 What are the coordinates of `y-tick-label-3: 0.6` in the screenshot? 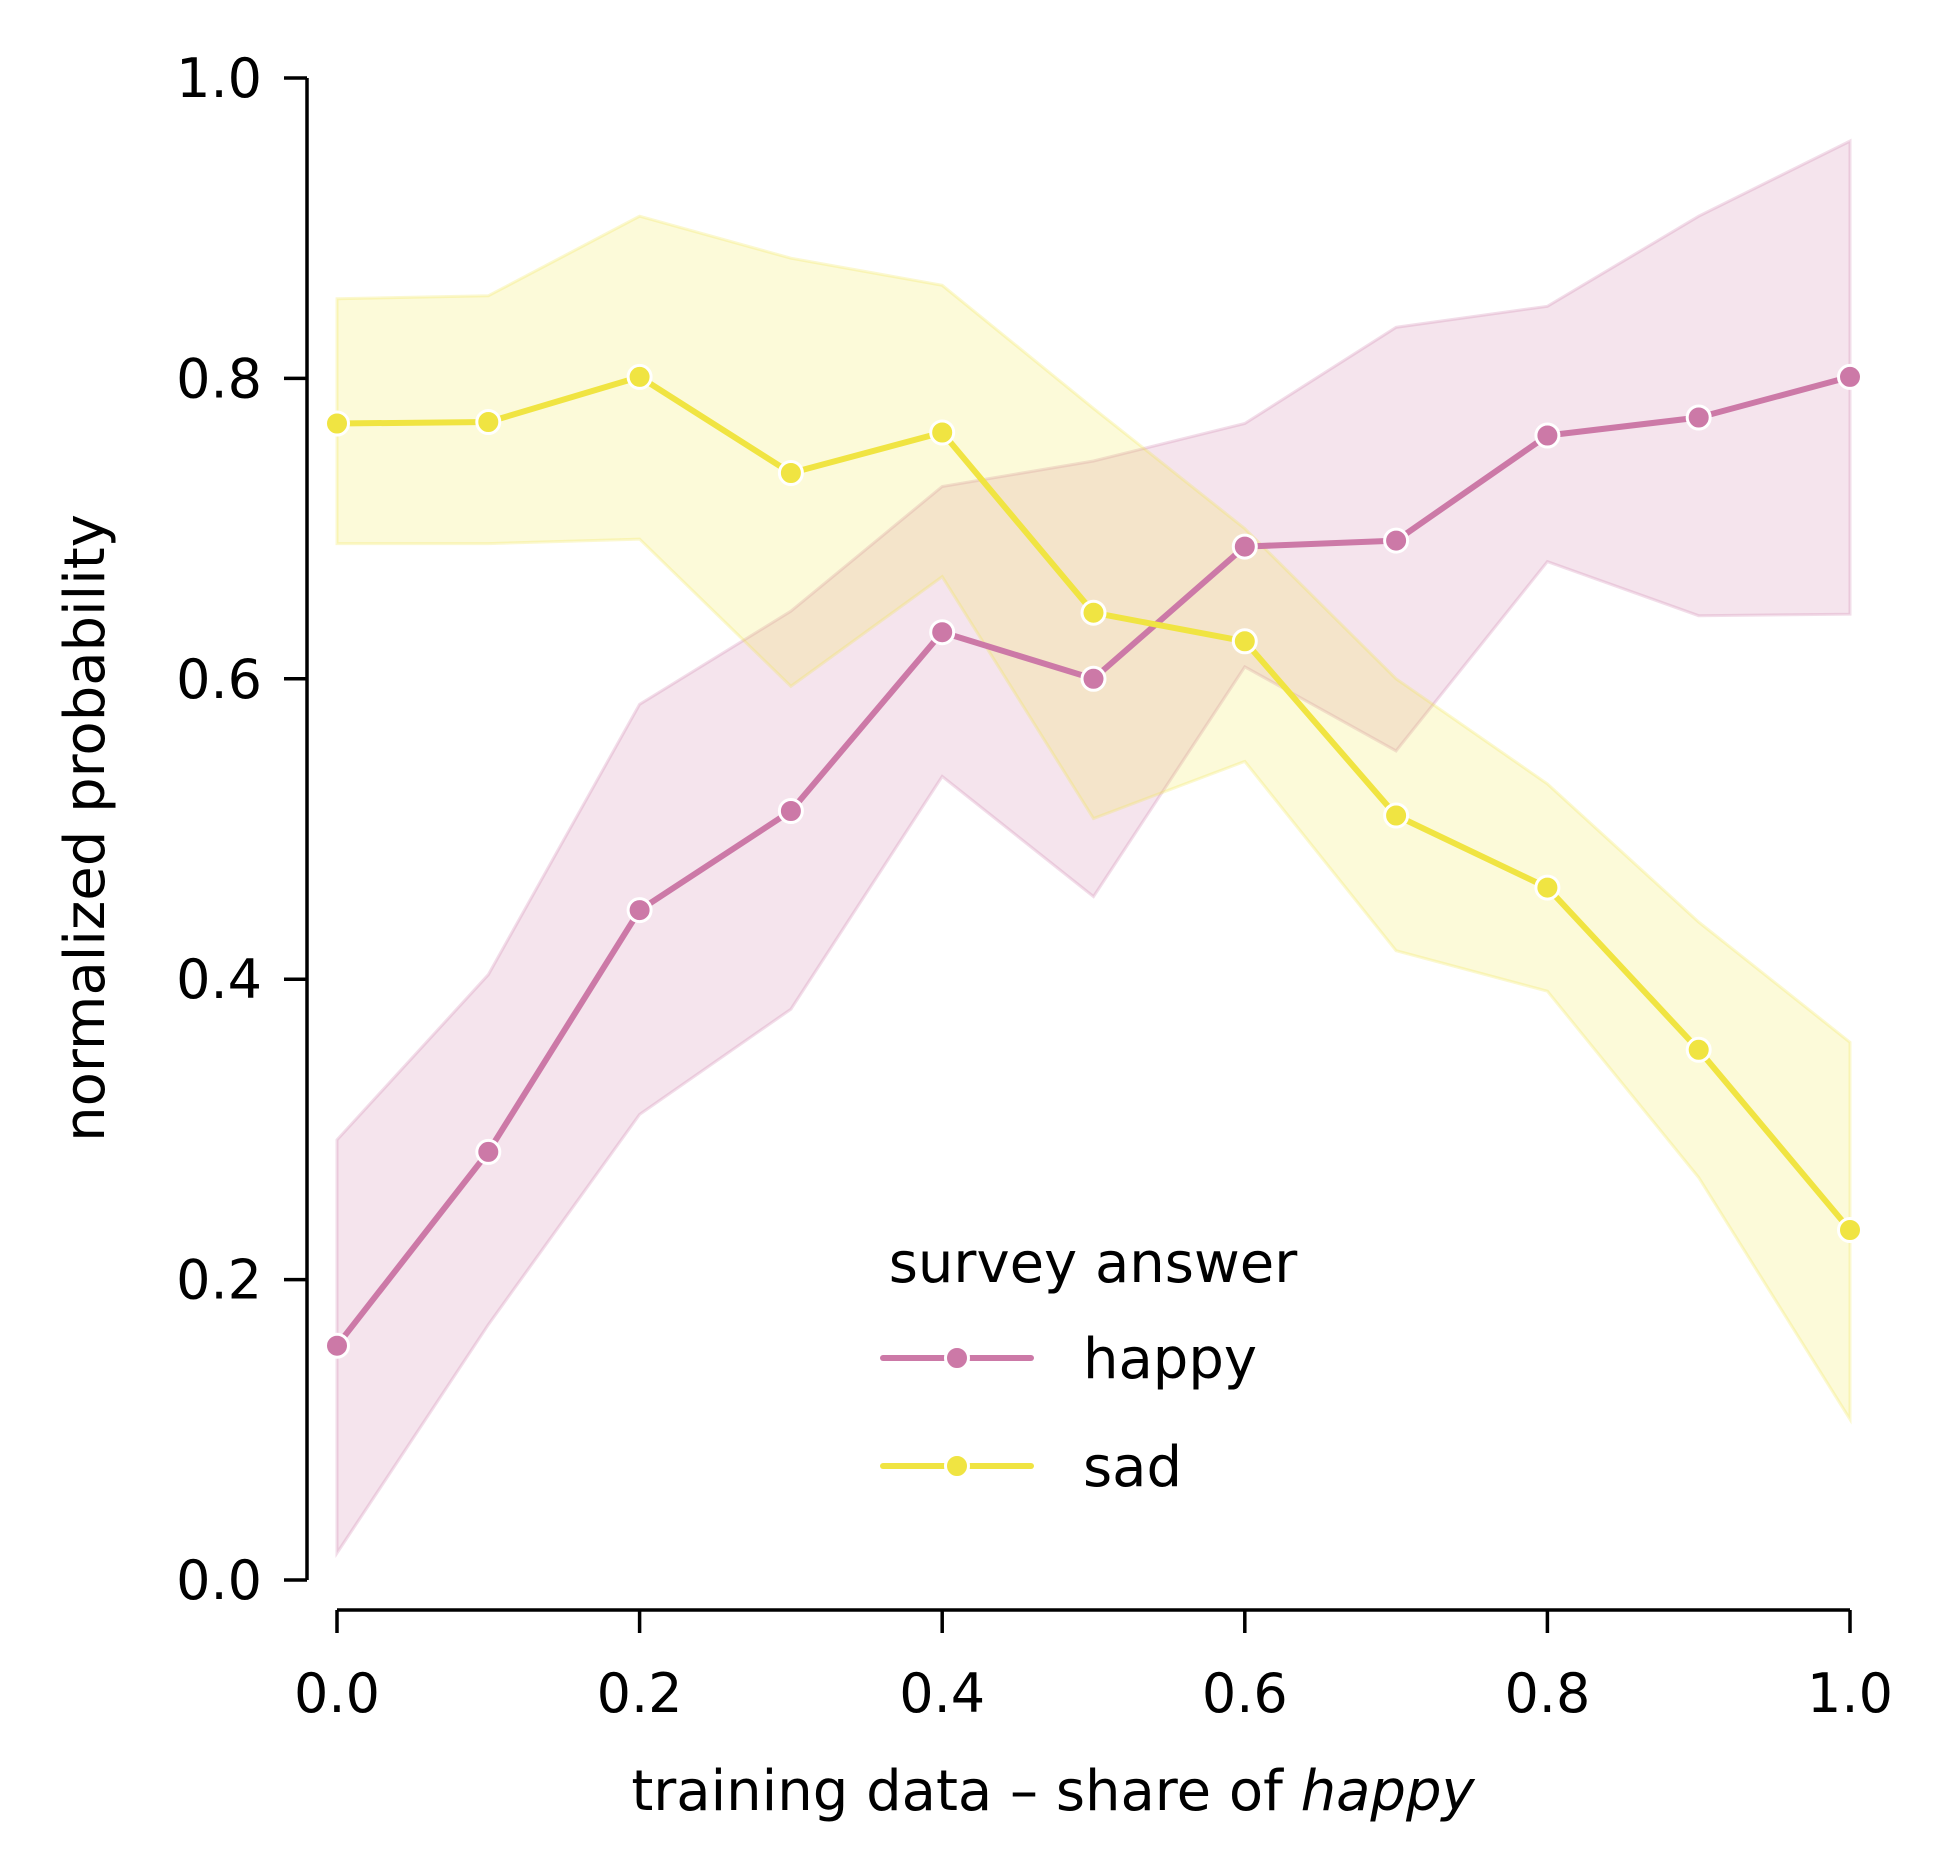 It's located at (219, 679).